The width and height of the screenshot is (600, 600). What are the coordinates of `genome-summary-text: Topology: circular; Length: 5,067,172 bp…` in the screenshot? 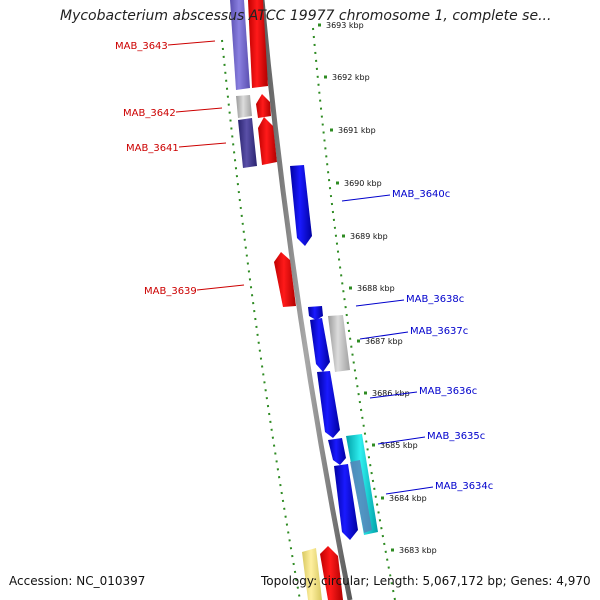 It's located at (426, 581).